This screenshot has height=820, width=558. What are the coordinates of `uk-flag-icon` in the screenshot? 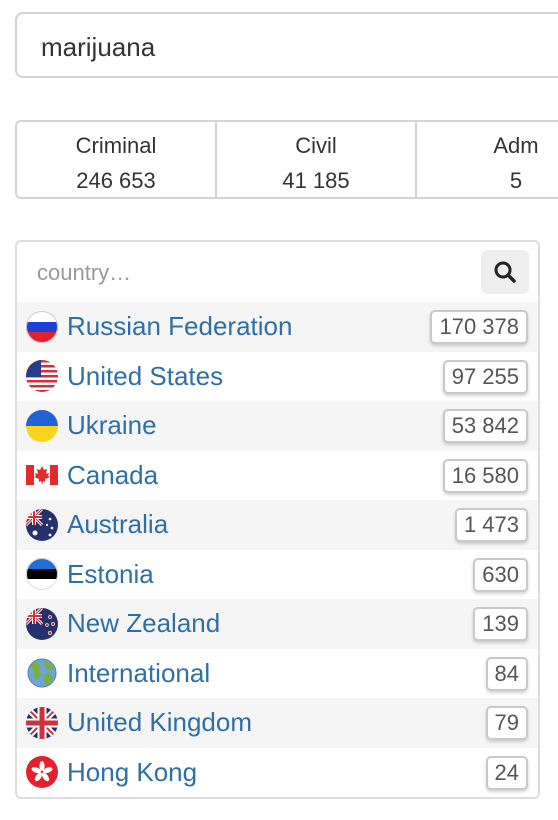 It's located at (42, 722).